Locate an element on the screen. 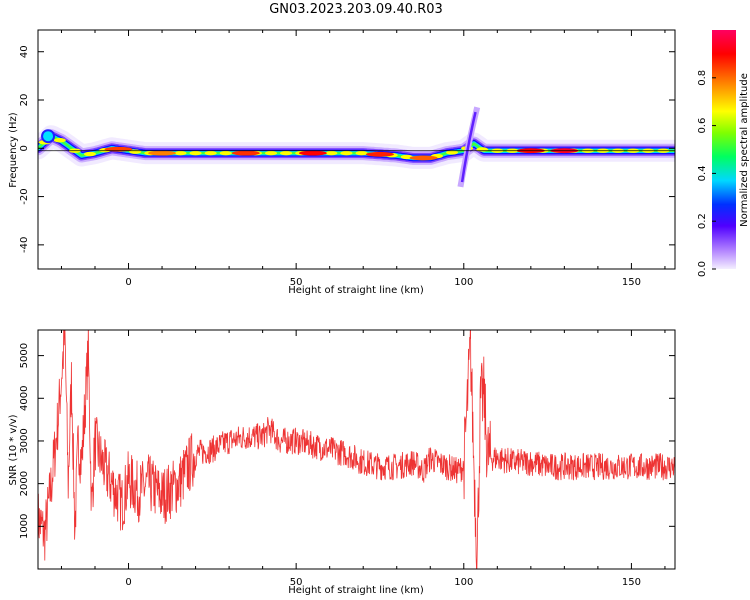 The height and width of the screenshot is (600, 750). colorbar-tick-label: 0.4 is located at coordinates (702, 173).